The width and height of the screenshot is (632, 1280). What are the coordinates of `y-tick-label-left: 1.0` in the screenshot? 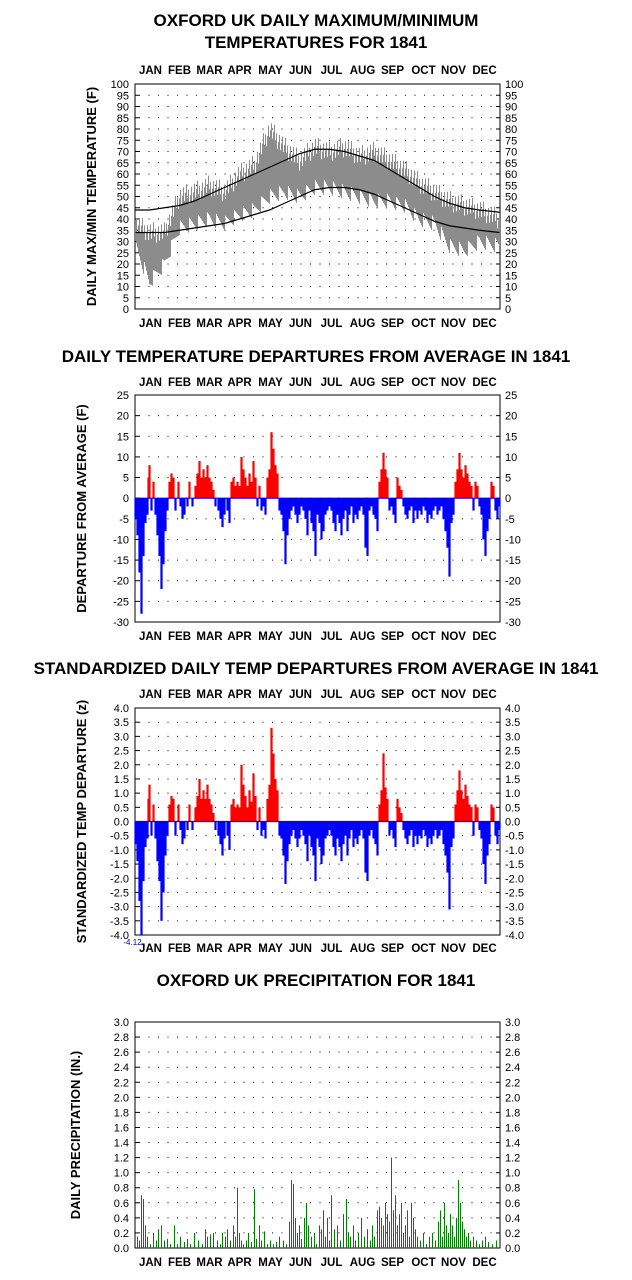 It's located at (121, 794).